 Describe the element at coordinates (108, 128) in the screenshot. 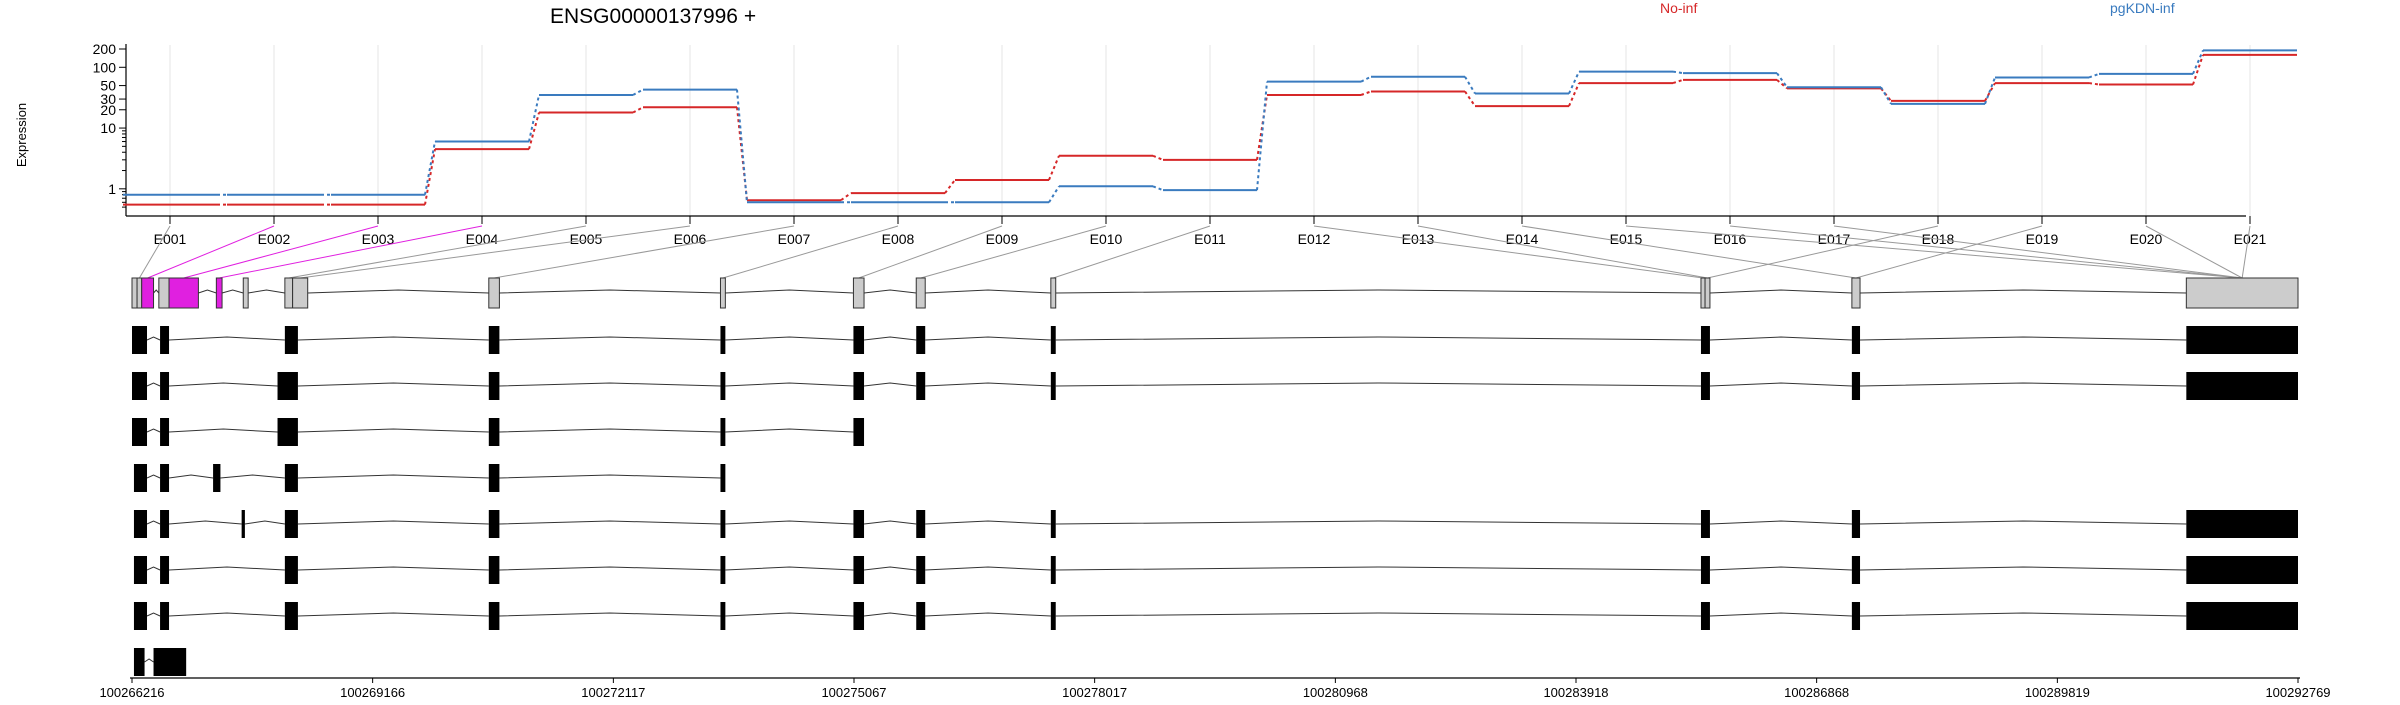

I see `y-tick-label: 10` at that location.